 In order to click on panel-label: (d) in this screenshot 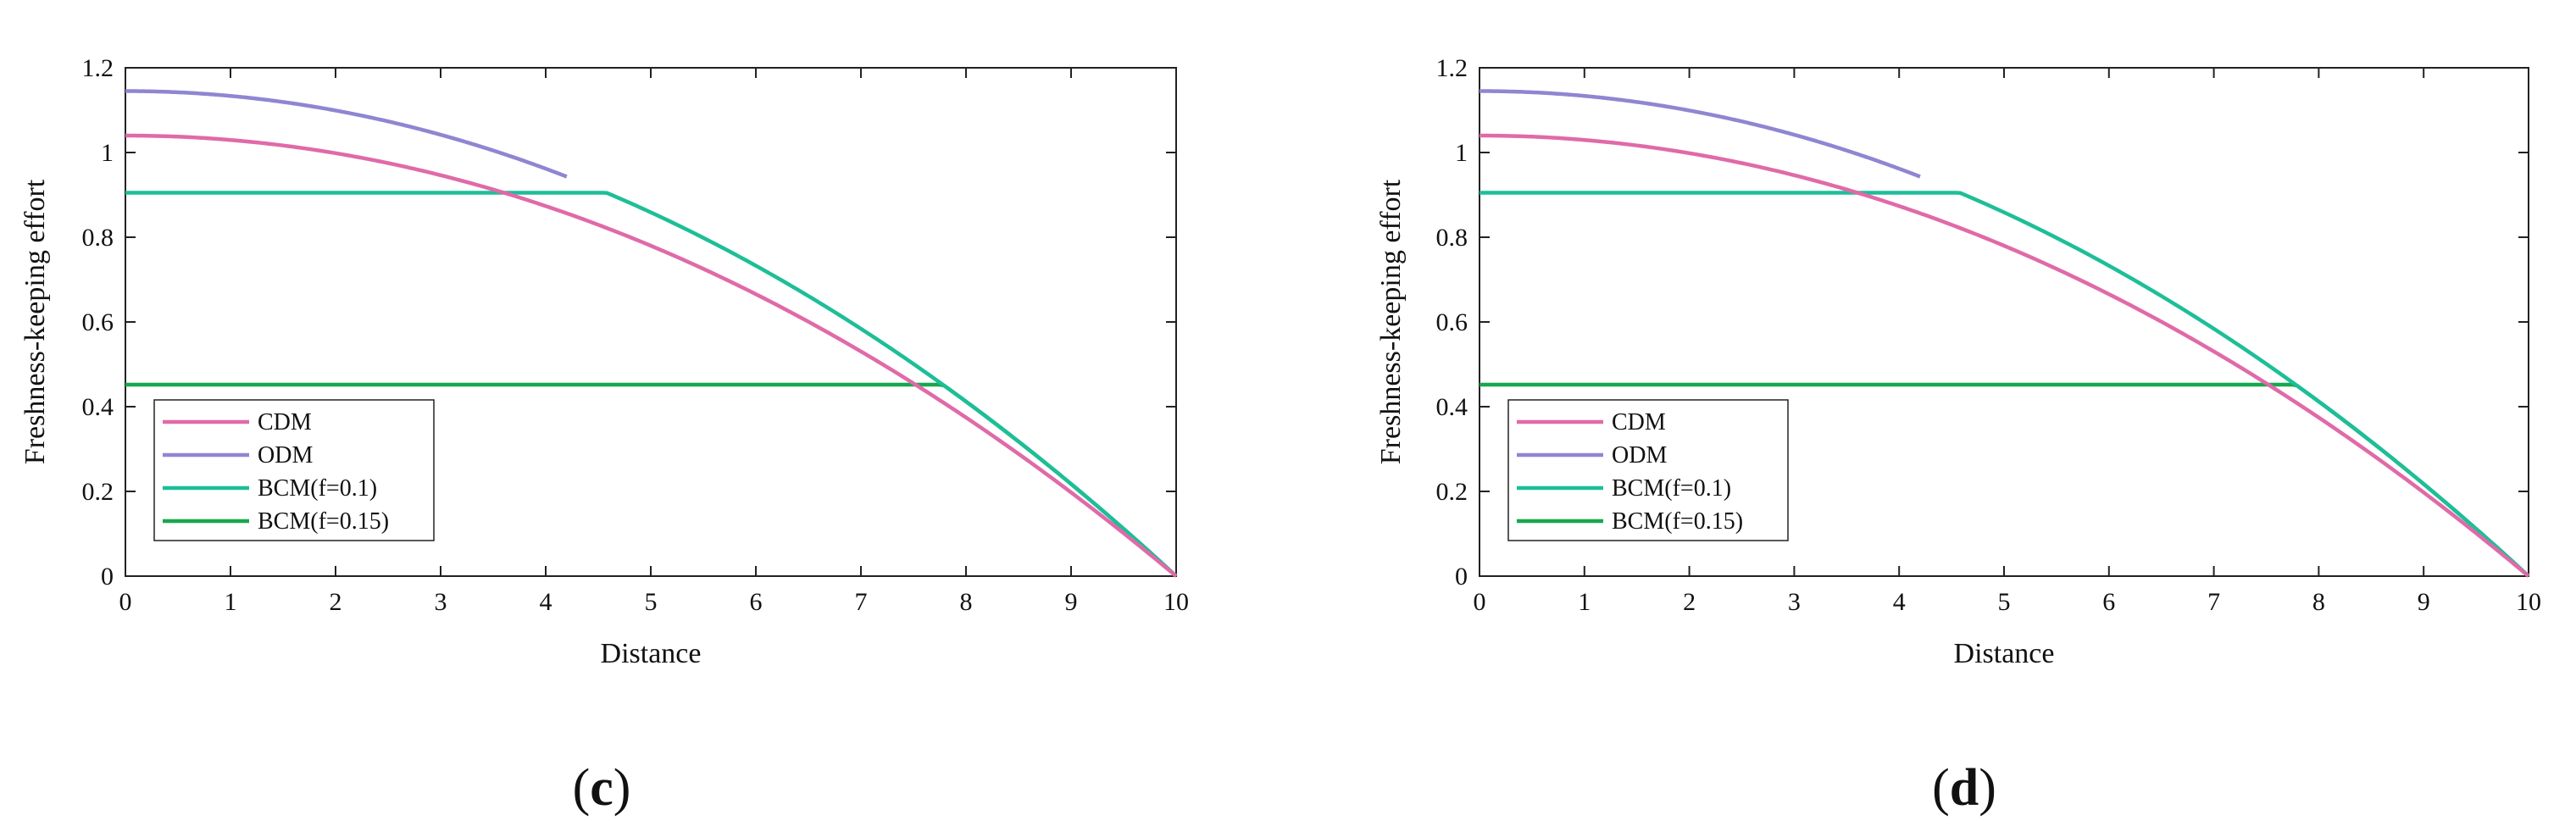, I will do `click(1964, 788)`.